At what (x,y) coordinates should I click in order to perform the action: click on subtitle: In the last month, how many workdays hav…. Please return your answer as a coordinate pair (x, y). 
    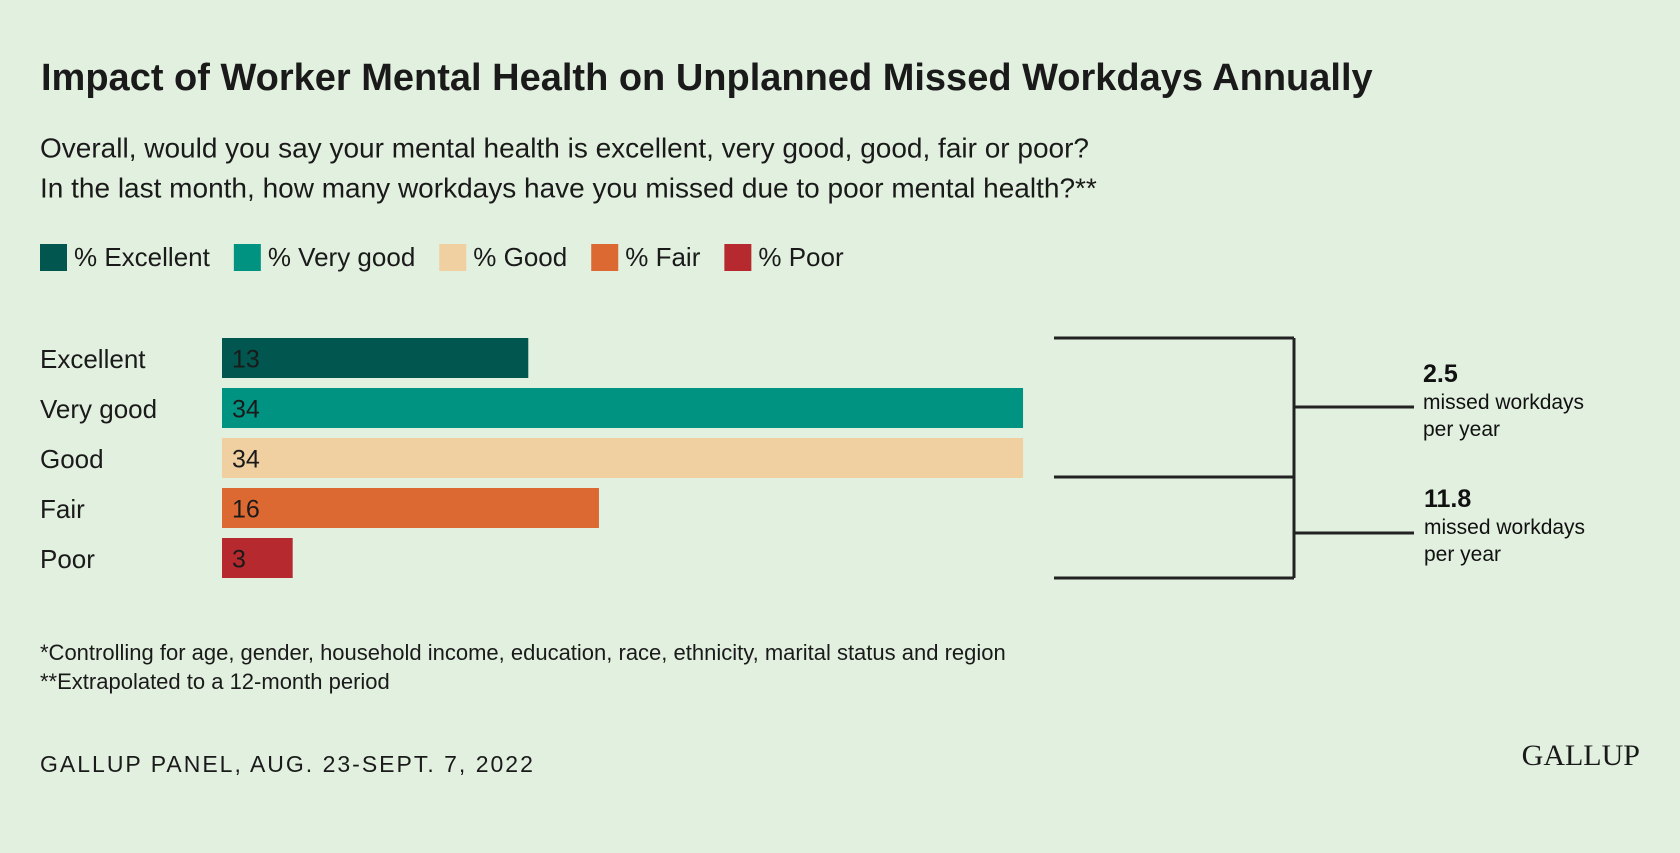
    Looking at the image, I should click on (568, 187).